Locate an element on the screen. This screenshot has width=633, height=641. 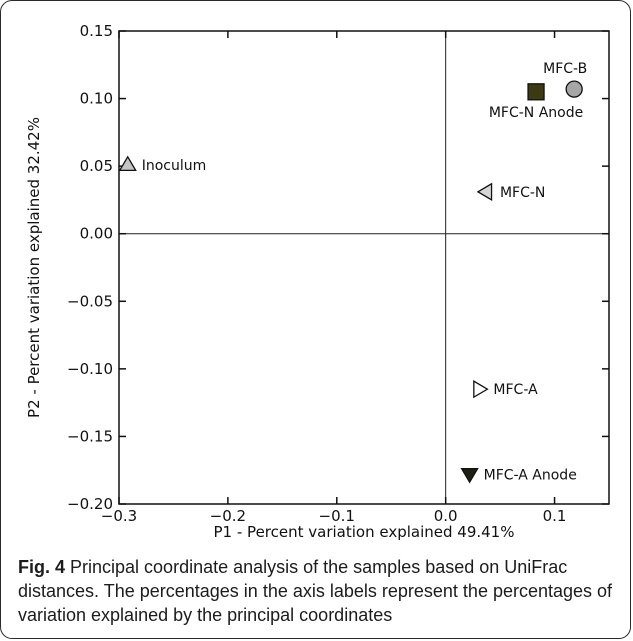
x-tick-label: 0.0 is located at coordinates (446, 516).